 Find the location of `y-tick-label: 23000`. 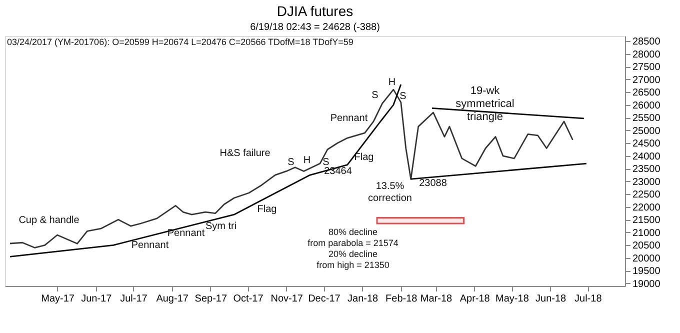

y-tick-label: 23000 is located at coordinates (646, 182).